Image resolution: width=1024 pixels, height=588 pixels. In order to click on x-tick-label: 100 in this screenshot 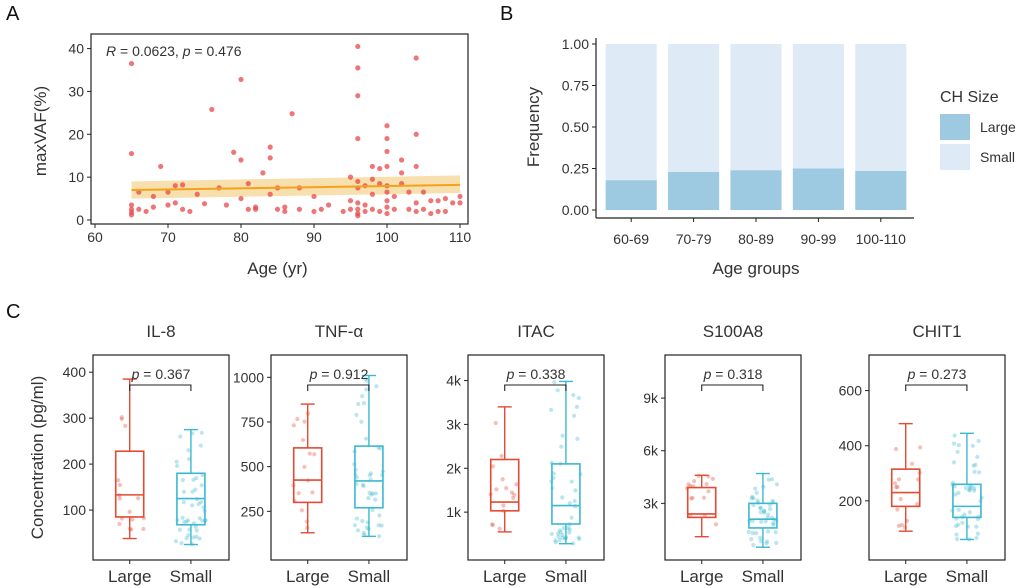, I will do `click(387, 237)`.